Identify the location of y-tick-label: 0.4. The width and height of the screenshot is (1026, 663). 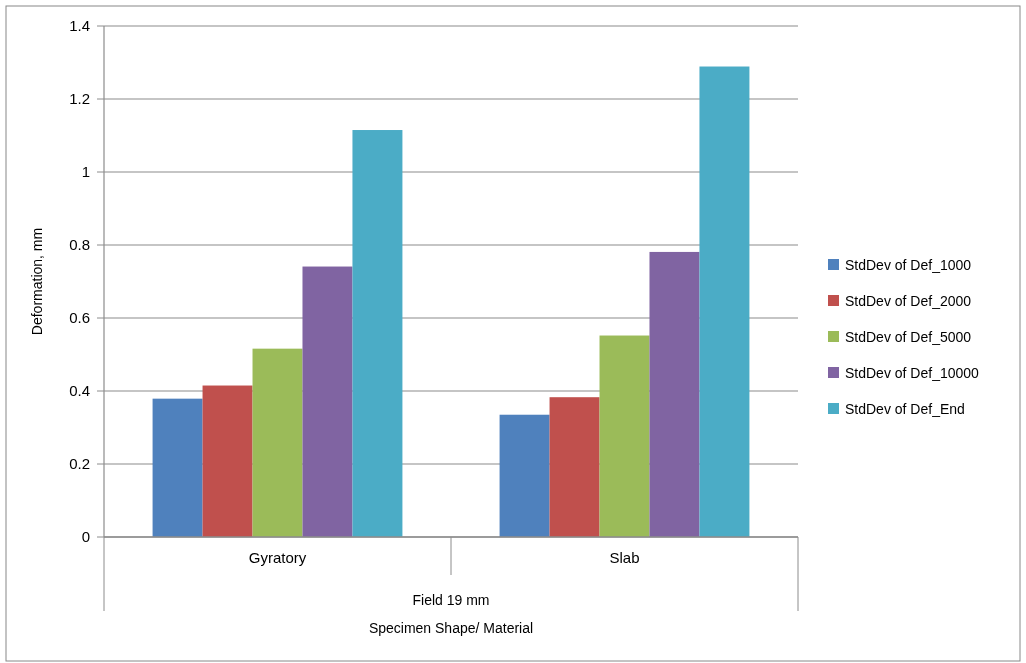
(79, 391).